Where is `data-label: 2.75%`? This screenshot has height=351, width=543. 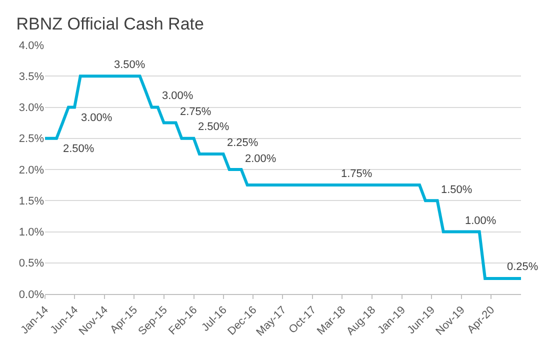 data-label: 2.75% is located at coordinates (196, 112).